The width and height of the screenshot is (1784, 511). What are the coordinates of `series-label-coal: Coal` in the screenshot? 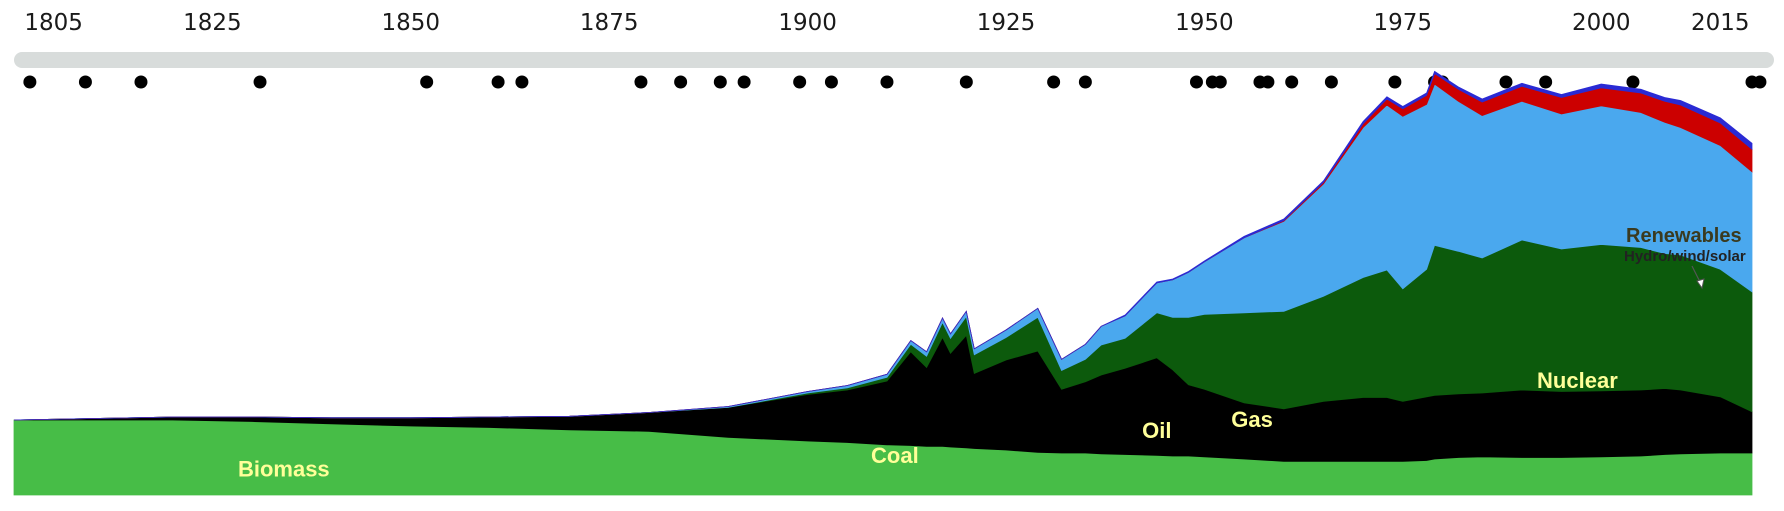 It's located at (895, 455).